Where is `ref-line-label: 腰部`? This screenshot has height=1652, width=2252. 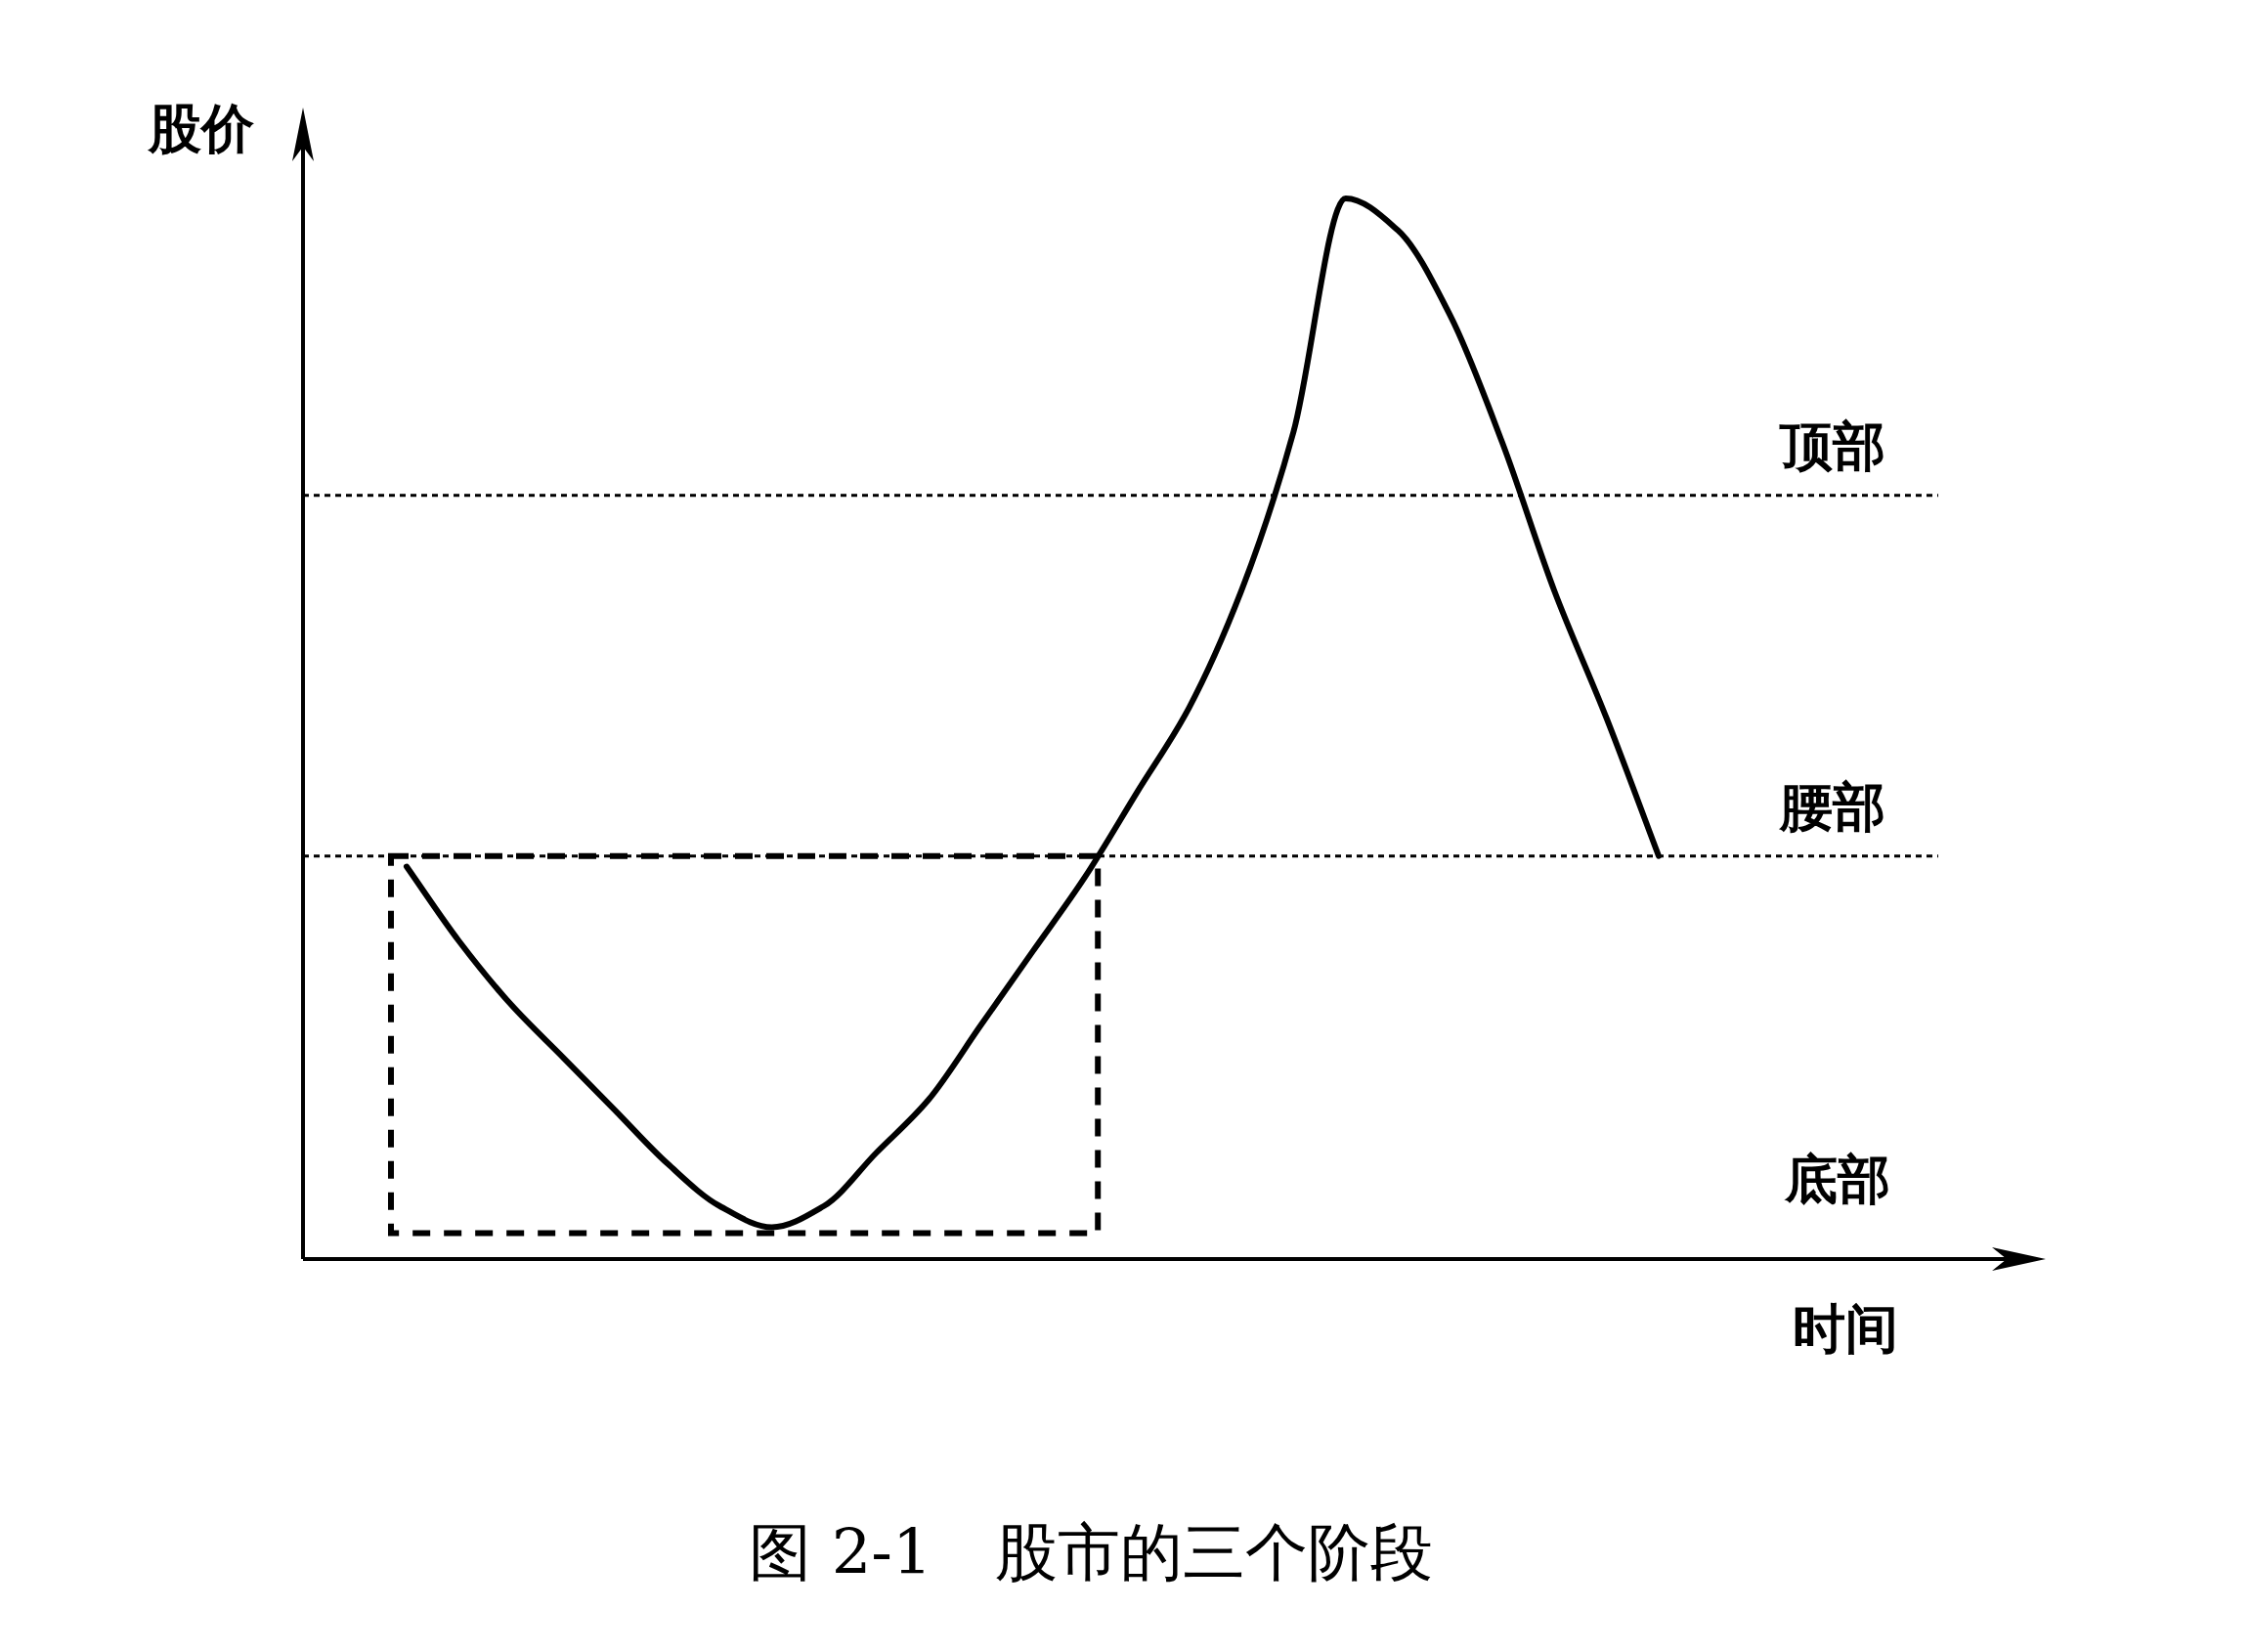
ref-line-label: 腰部 is located at coordinates (1831, 806).